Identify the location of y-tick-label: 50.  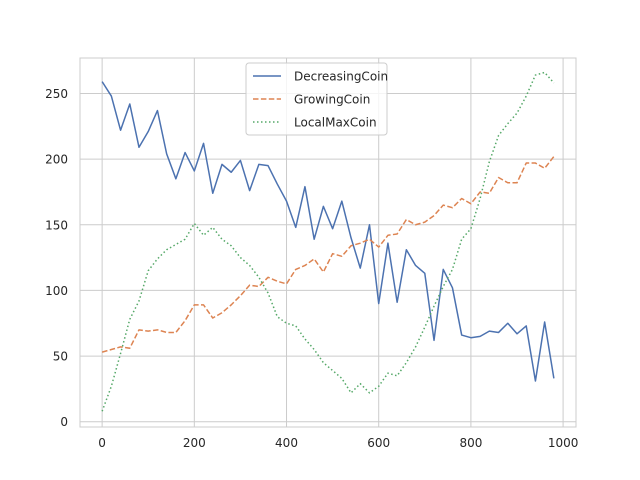
(60, 357).